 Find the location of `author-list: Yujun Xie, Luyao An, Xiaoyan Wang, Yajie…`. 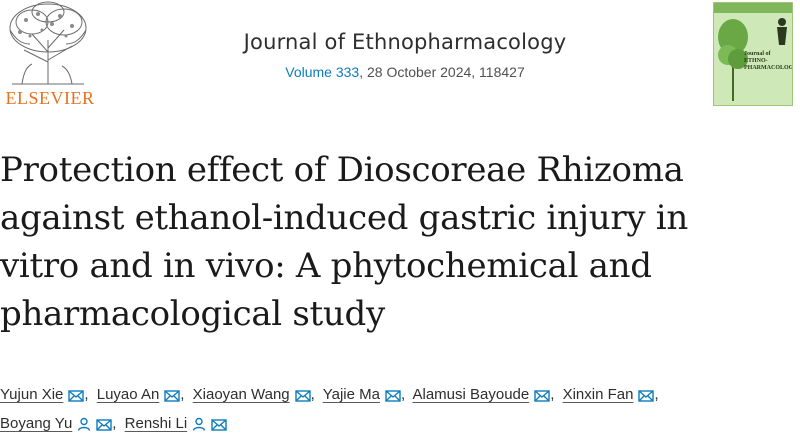

author-list: Yujun Xie, Luyao An, Xiaoyan Wang, Yajie… is located at coordinates (400, 409).